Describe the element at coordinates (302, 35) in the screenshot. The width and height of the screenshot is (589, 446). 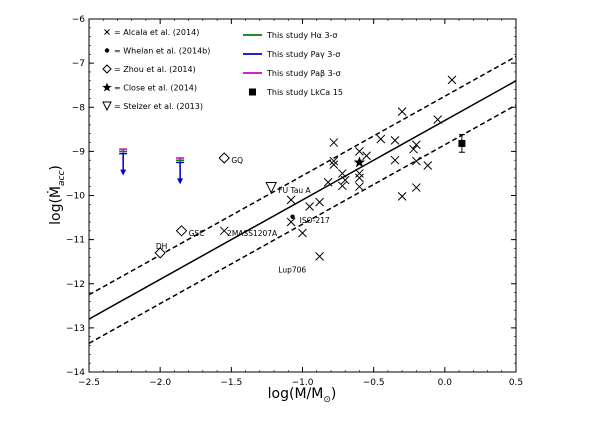
I see `legend-label: This study Hα 3-σ` at that location.